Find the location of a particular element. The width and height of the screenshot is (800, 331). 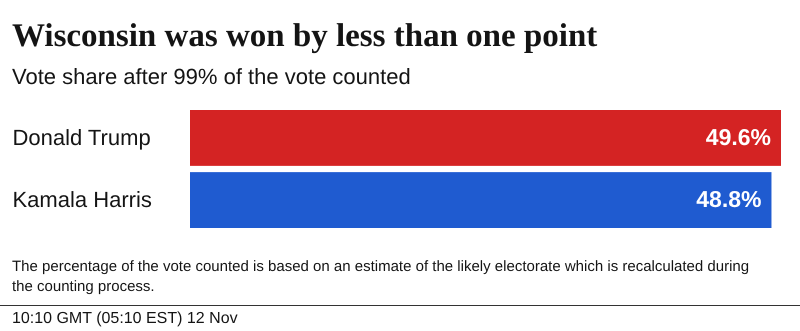

chart-title: Wisconsin was won by less than one point is located at coordinates (305, 36).